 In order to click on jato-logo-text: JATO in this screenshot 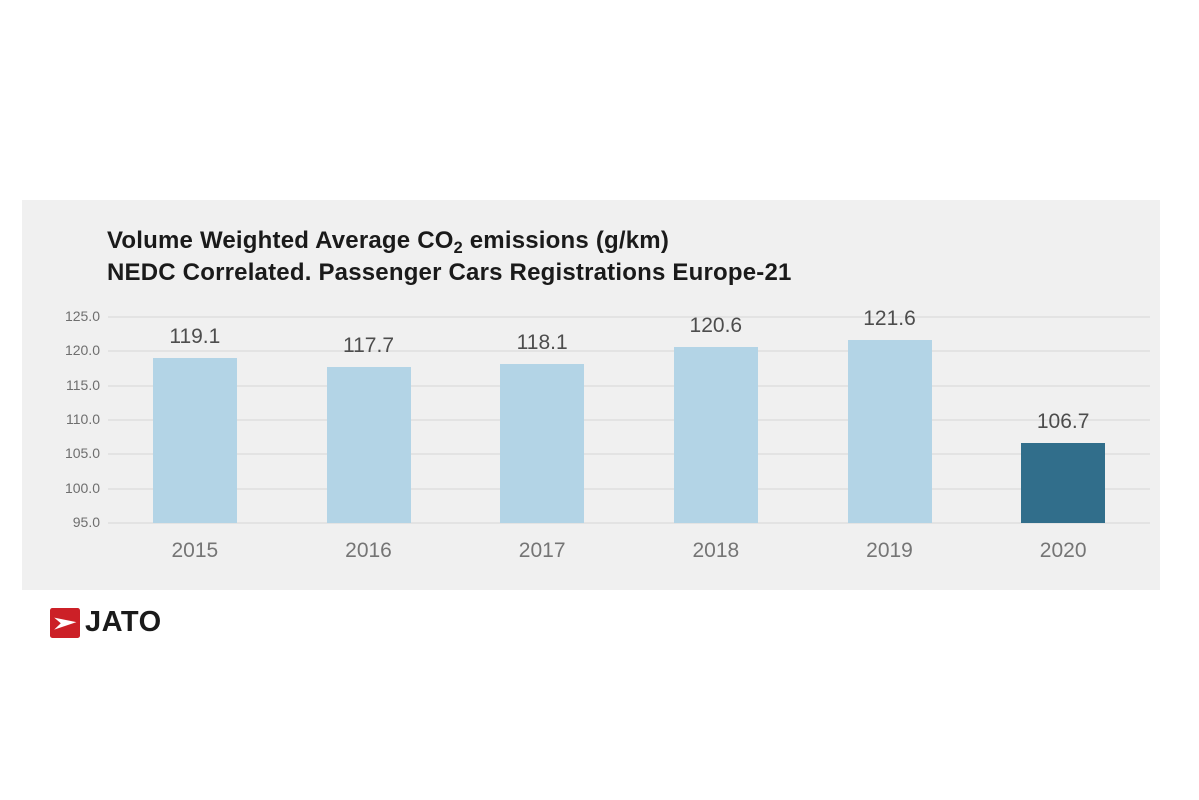, I will do `click(123, 622)`.